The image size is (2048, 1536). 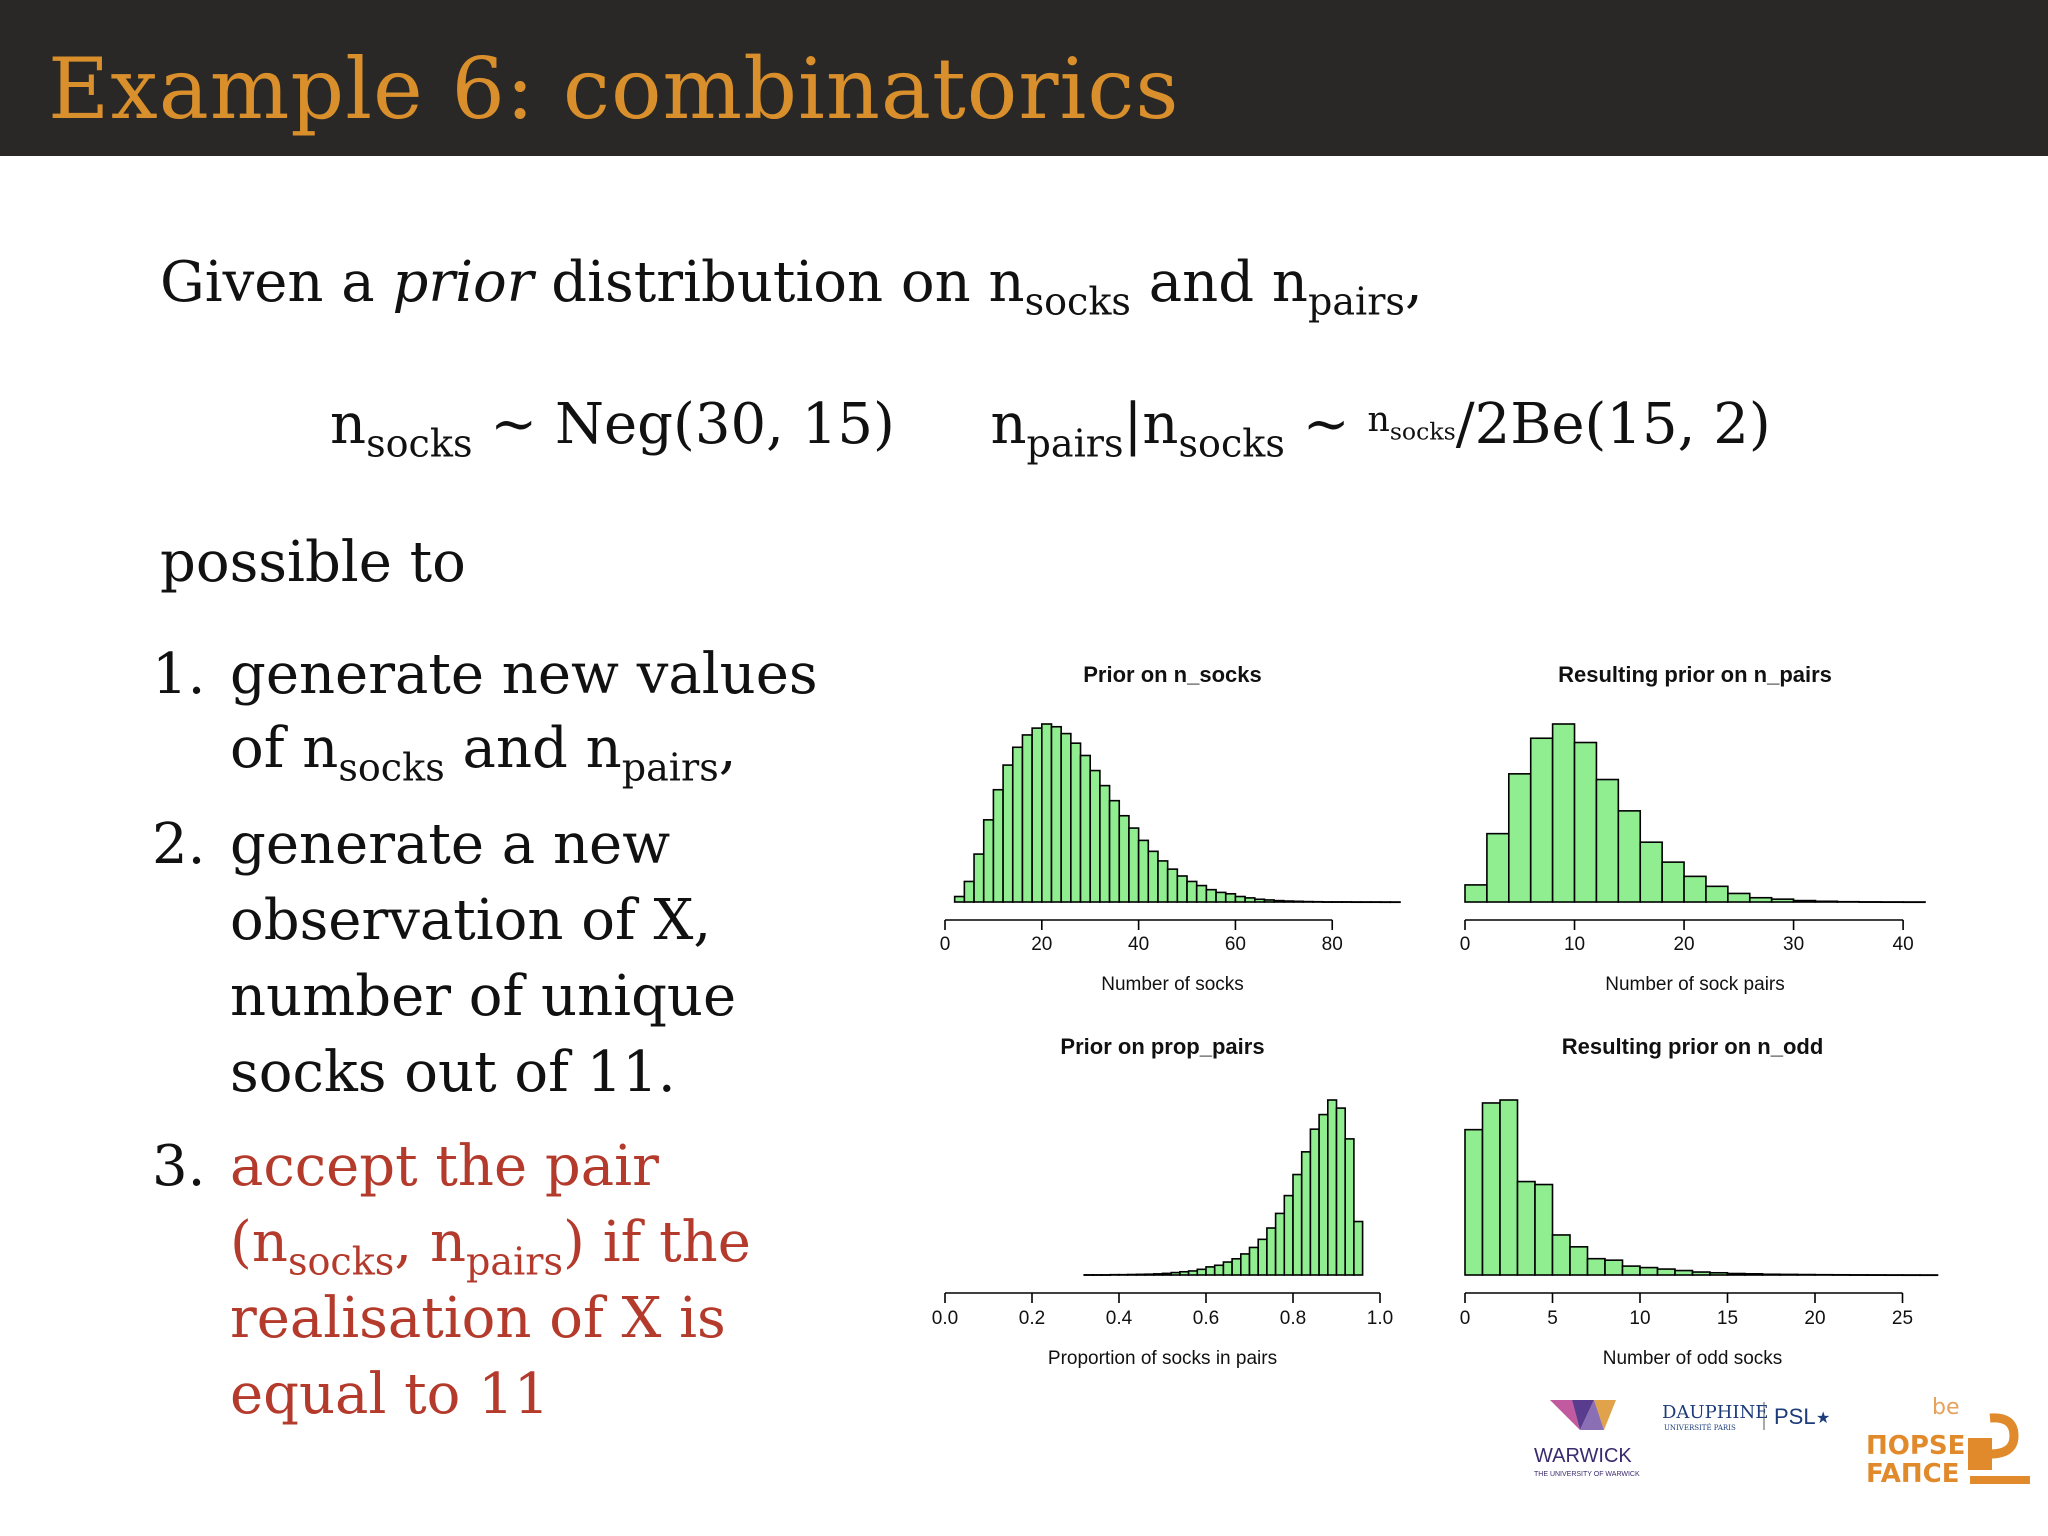 I want to click on possible-to: possible to, so click(x=313, y=562).